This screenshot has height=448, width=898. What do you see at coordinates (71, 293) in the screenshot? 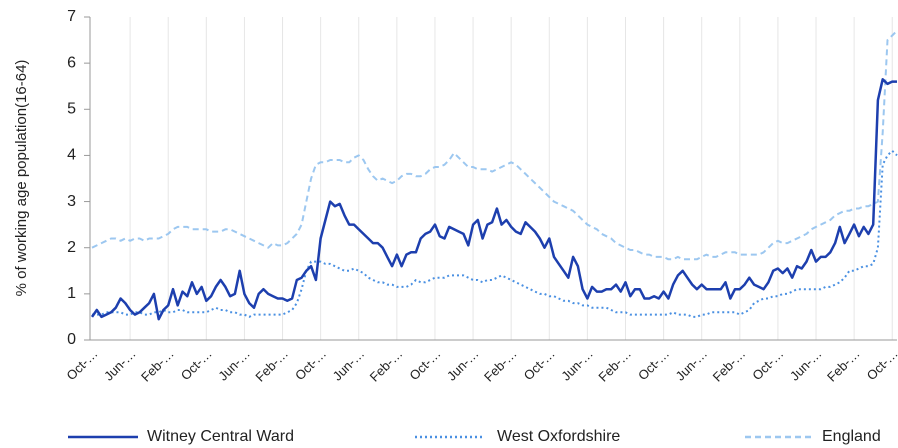
I see `y-tick-label: 1` at bounding box center [71, 293].